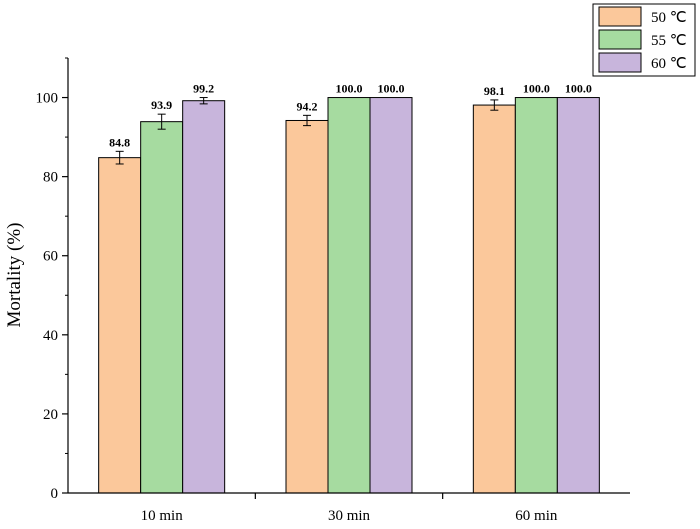  I want to click on y-tick-label: 0, so click(55, 494).